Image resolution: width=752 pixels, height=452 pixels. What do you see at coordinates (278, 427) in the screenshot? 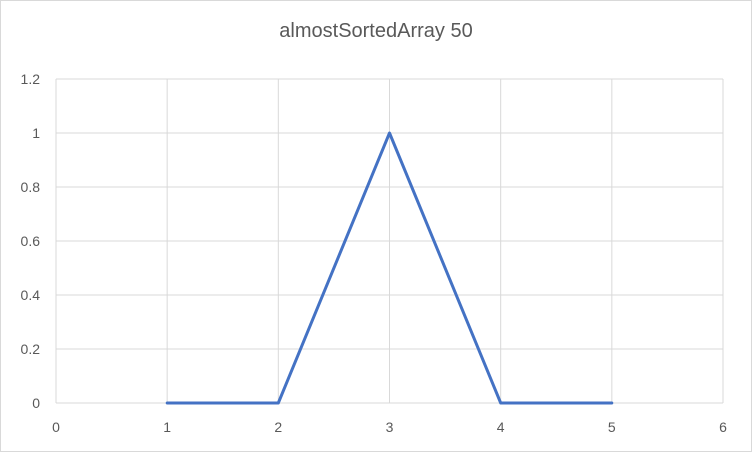
I see `x-tick-label: 2` at bounding box center [278, 427].